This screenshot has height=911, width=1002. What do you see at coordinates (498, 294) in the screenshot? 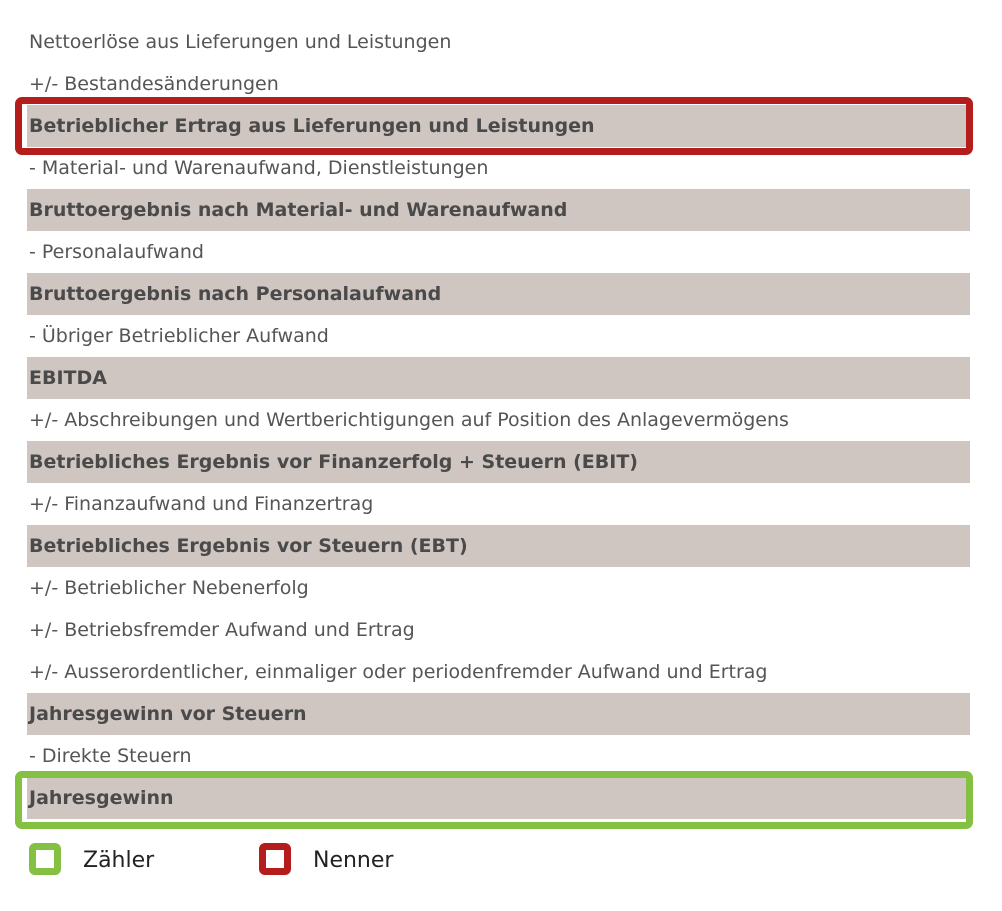
I see `subtotal-row: Bruttoergebnis nach Personalaufwand` at bounding box center [498, 294].